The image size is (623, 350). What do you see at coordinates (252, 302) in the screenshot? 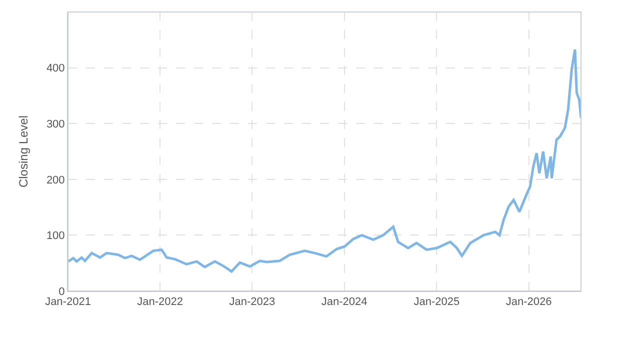
I see `x-tick-label: Jan-2023` at bounding box center [252, 302].